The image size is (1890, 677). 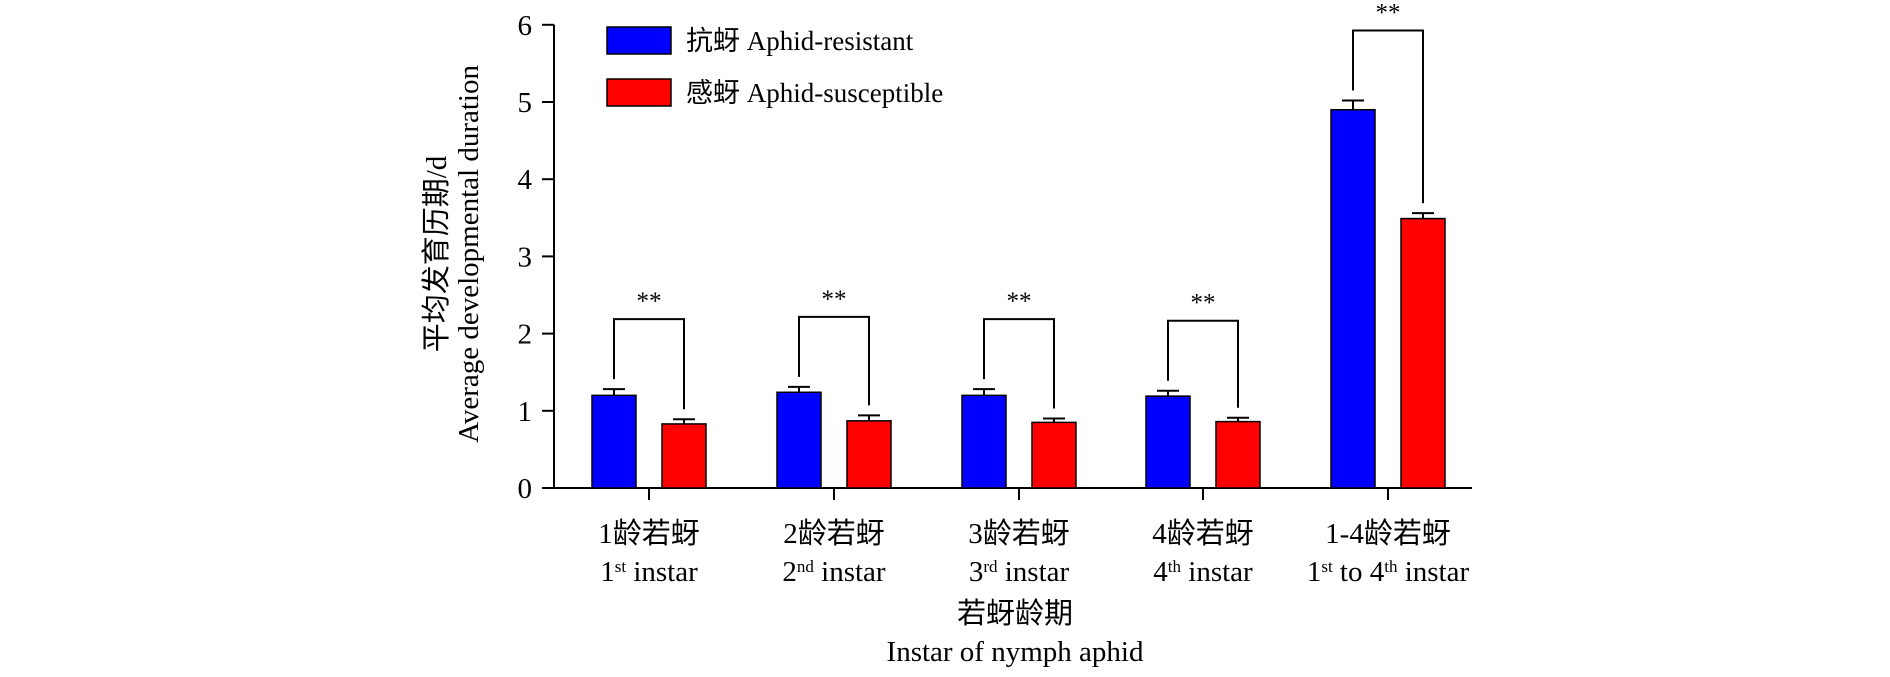 What do you see at coordinates (1019, 572) in the screenshot?
I see `x-tick-label-en: 3rd instar` at bounding box center [1019, 572].